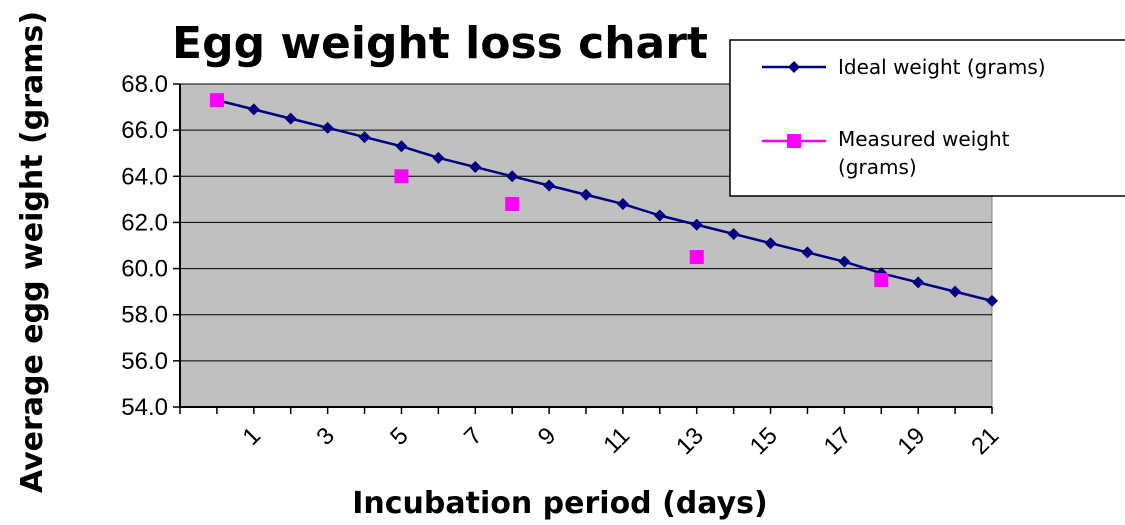 The width and height of the screenshot is (1125, 525). Describe the element at coordinates (144, 361) in the screenshot. I see `y-tick-label: 56.0` at that location.